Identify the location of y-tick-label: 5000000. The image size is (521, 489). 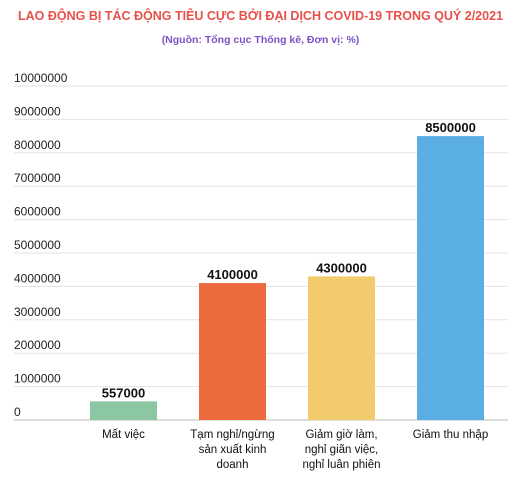
(37, 245).